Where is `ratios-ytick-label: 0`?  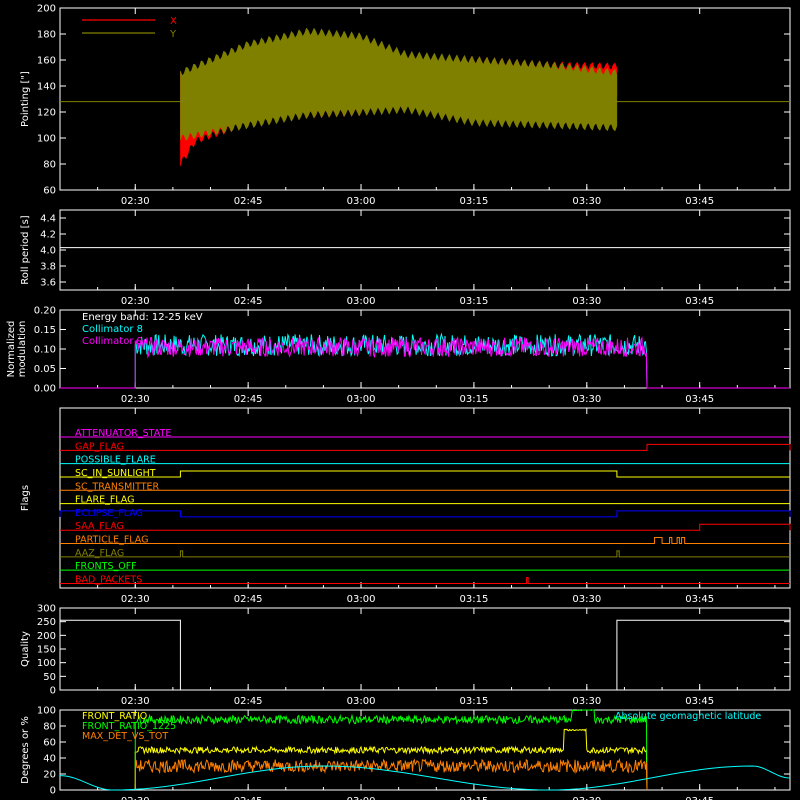 ratios-ytick-label: 0 is located at coordinates (53, 791).